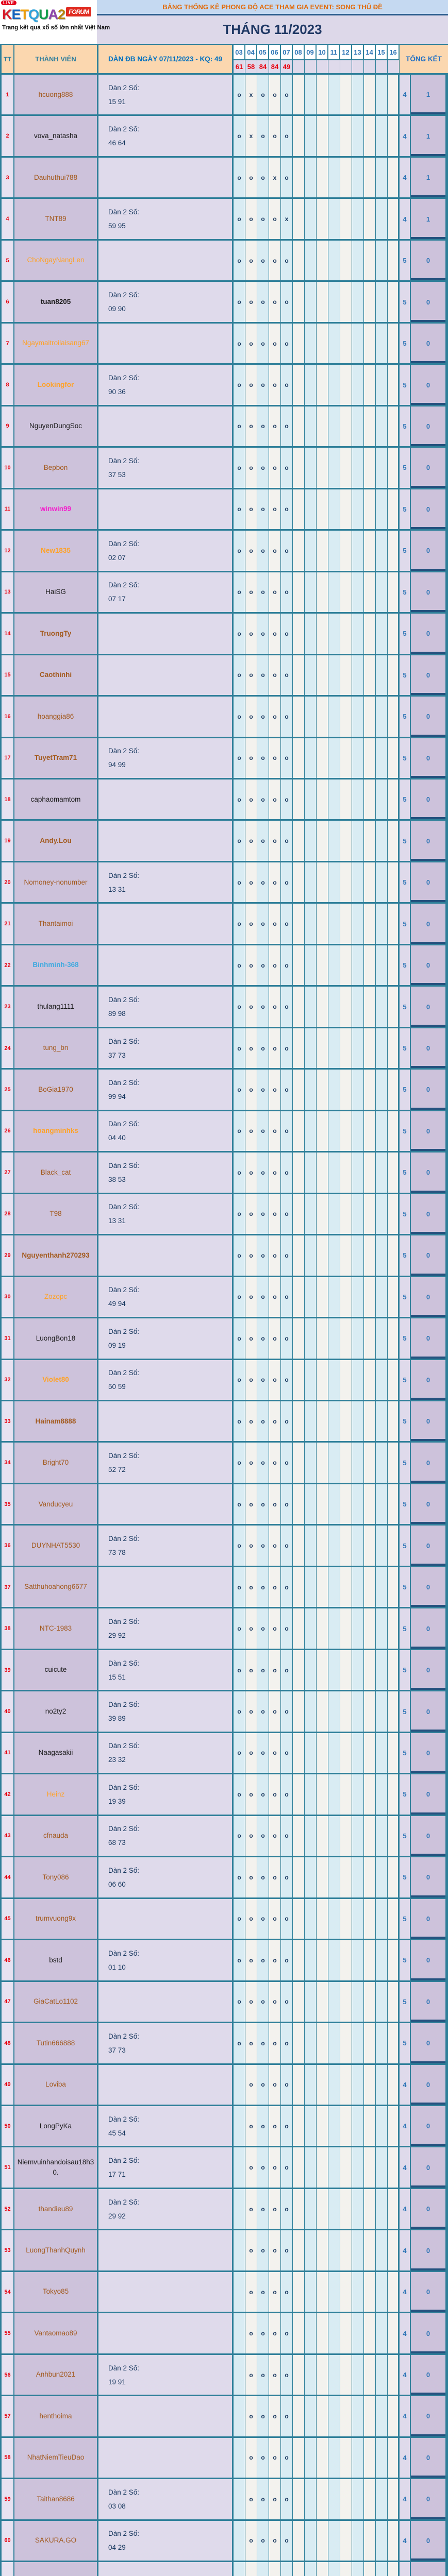 Image resolution: width=448 pixels, height=2576 pixels. Describe the element at coordinates (56, 1463) in the screenshot. I see `member-cell: Bright70` at that location.